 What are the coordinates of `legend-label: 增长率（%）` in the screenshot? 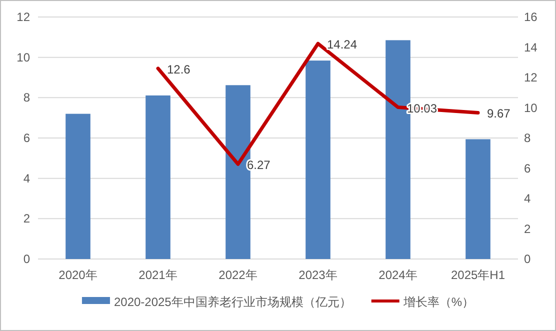 It's located at (438, 302).